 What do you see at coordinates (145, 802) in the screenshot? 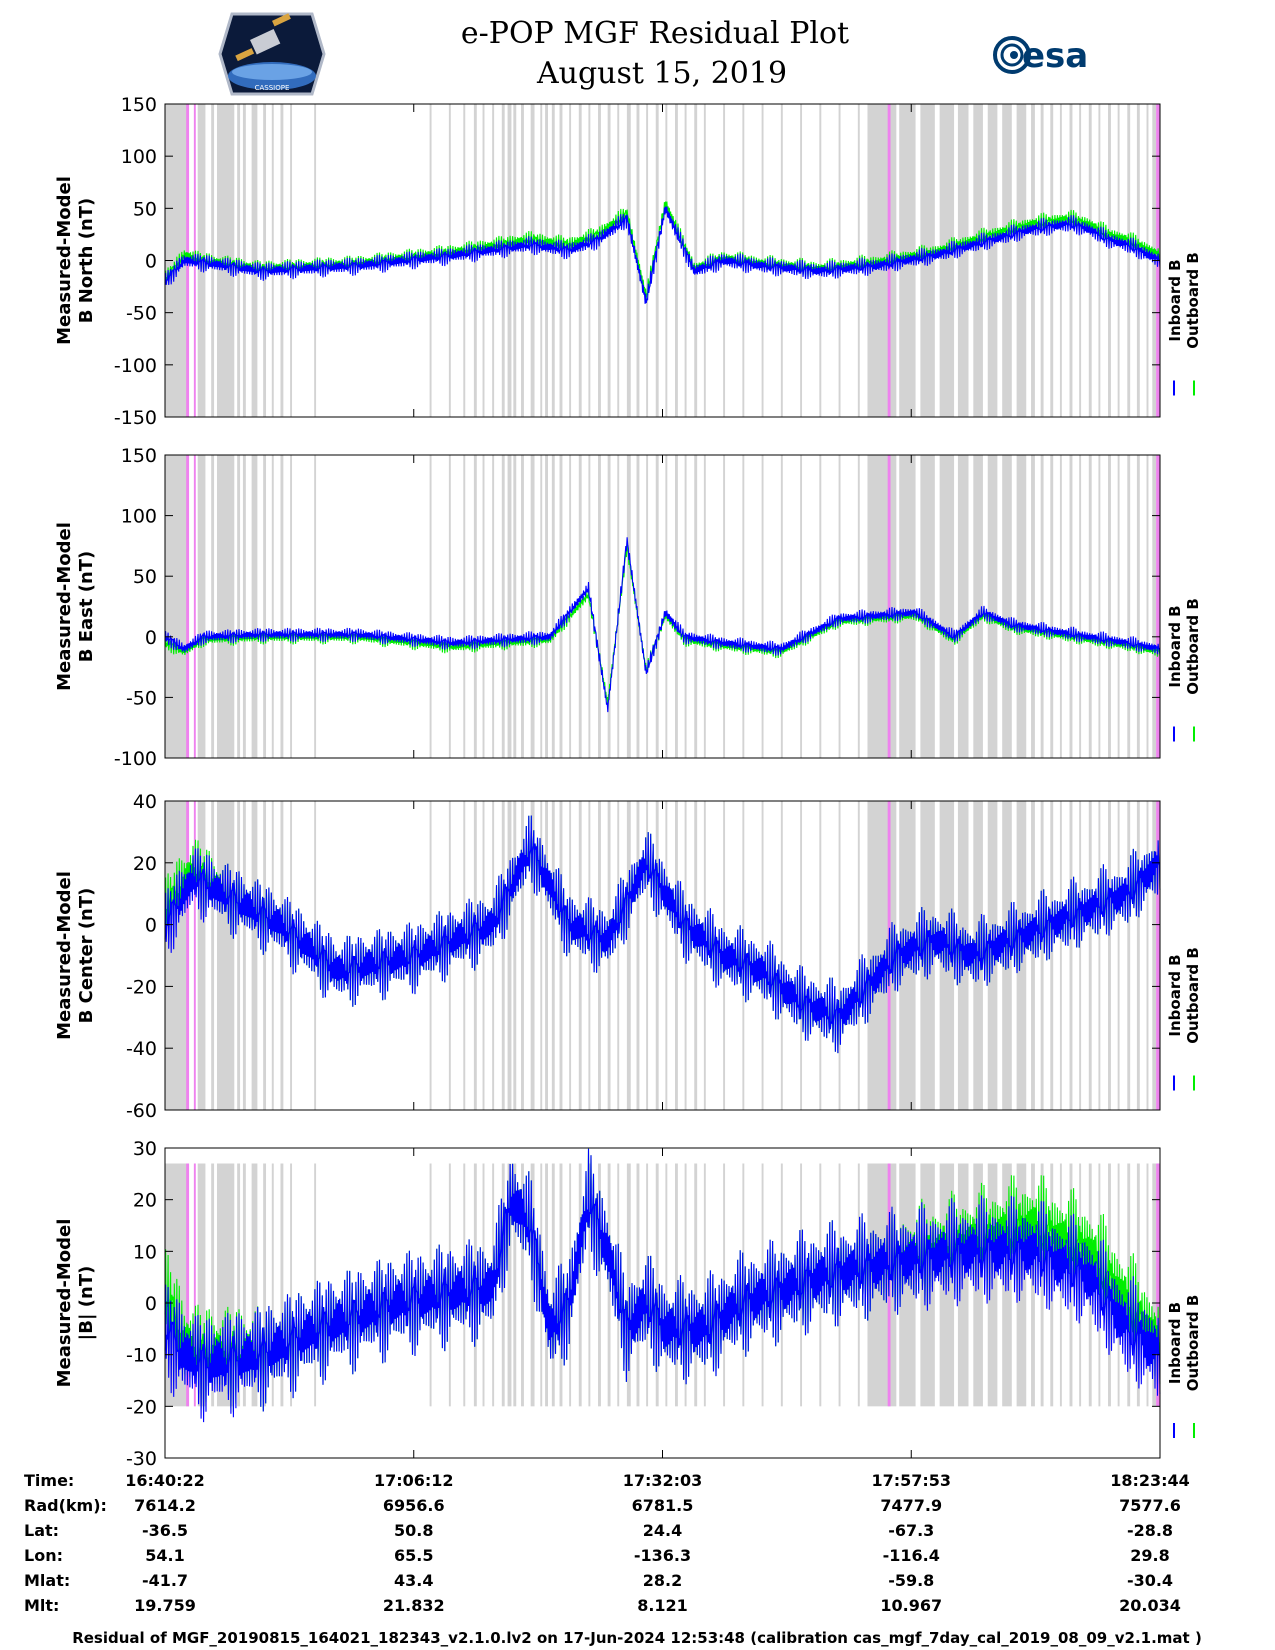
I see `y-tick-label: 40` at bounding box center [145, 802].